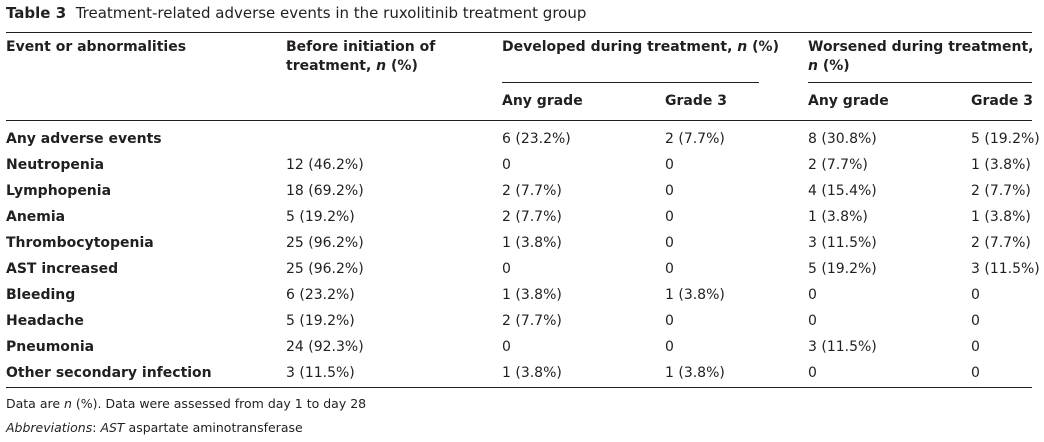  What do you see at coordinates (1005, 269) in the screenshot?
I see `cell-wor-g3: 3 (11.5%)` at bounding box center [1005, 269].